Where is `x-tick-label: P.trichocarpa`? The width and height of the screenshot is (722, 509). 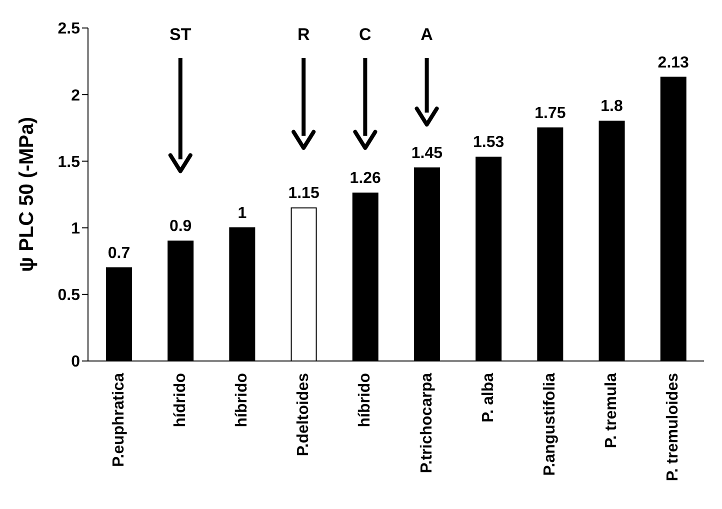 x-tick-label: P.trichocarpa is located at coordinates (427, 423).